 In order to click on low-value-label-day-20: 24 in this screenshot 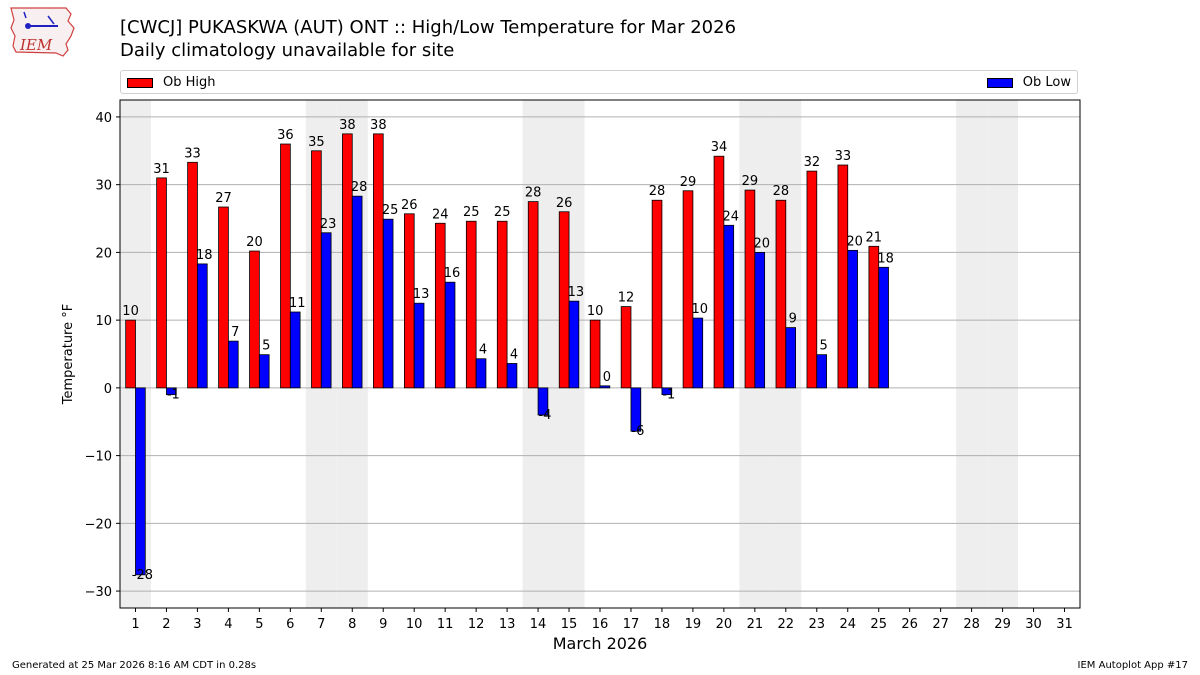, I will do `click(730, 216)`.